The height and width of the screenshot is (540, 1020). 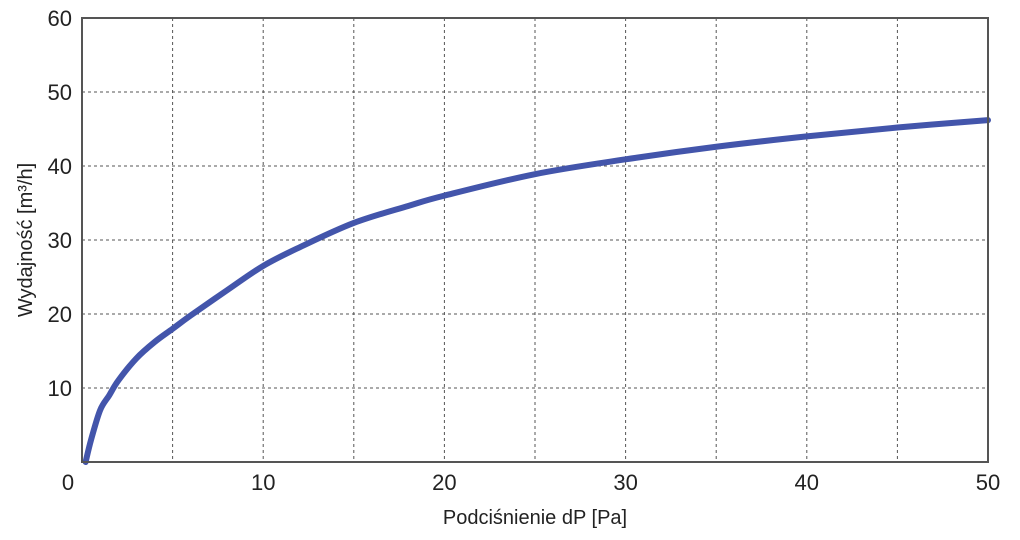 What do you see at coordinates (444, 482) in the screenshot?
I see `x-tick-label: 20` at bounding box center [444, 482].